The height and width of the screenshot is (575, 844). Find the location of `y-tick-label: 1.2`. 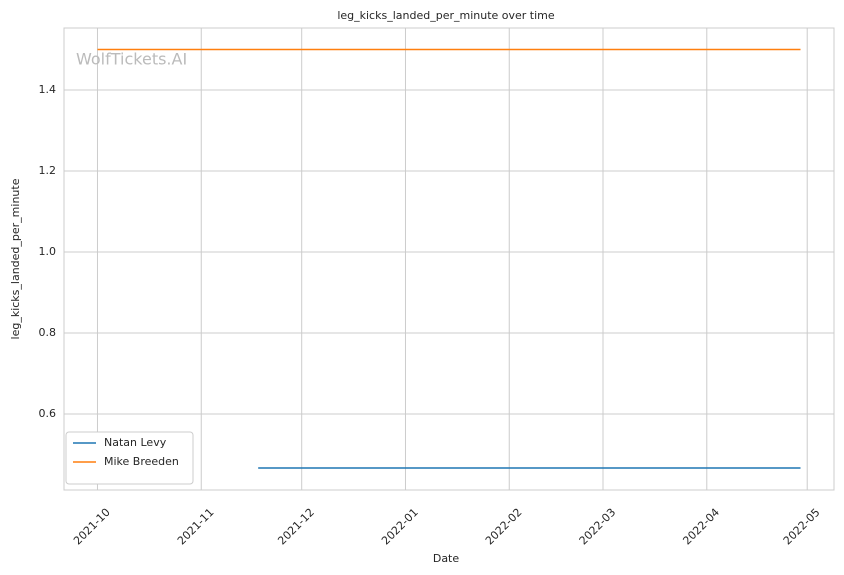

y-tick-label: 1.2 is located at coordinates (48, 170).